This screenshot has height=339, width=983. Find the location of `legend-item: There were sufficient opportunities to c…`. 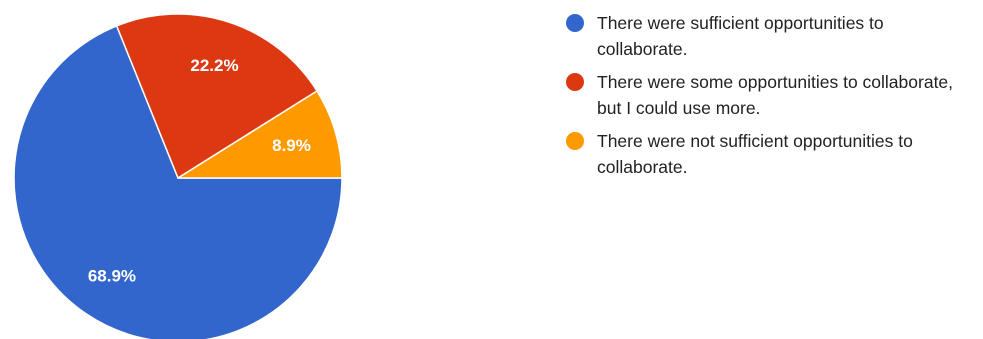

legend-item: There were sufficient opportunities to c… is located at coordinates (771, 36).